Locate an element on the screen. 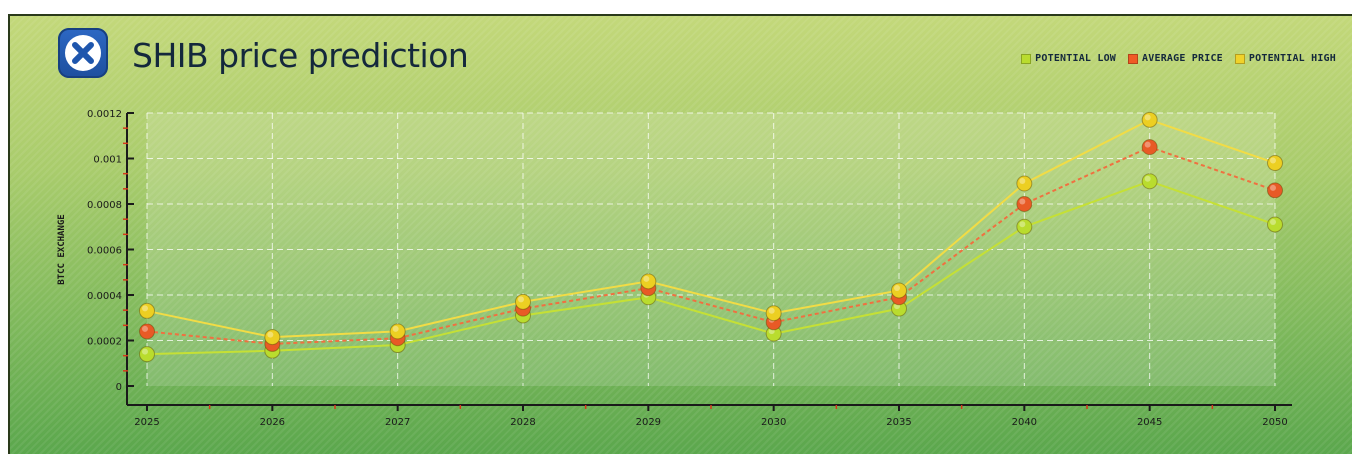 The height and width of the screenshot is (454, 1360). x-tick-label: 2040 is located at coordinates (1024, 422).